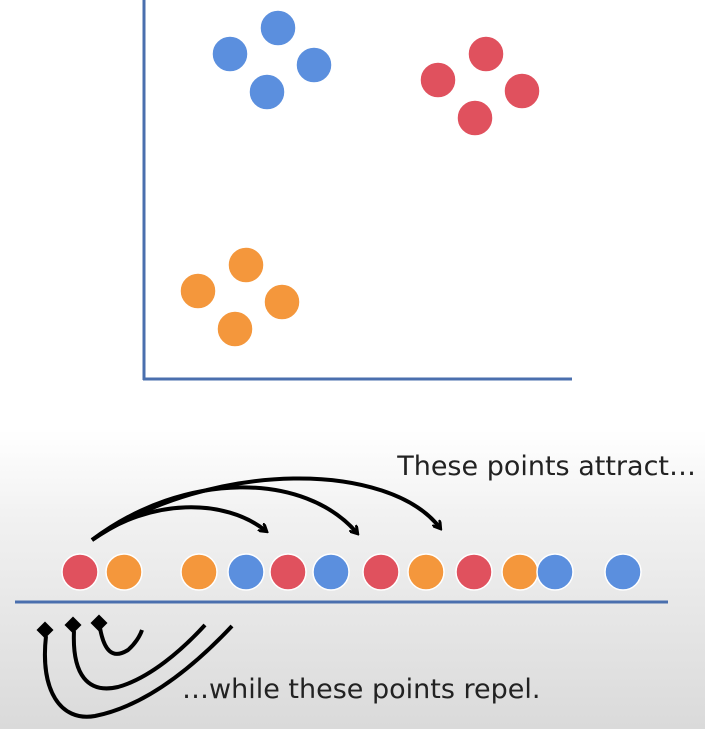 The image size is (705, 729). I want to click on attract-arrow-long, so click(265, 509).